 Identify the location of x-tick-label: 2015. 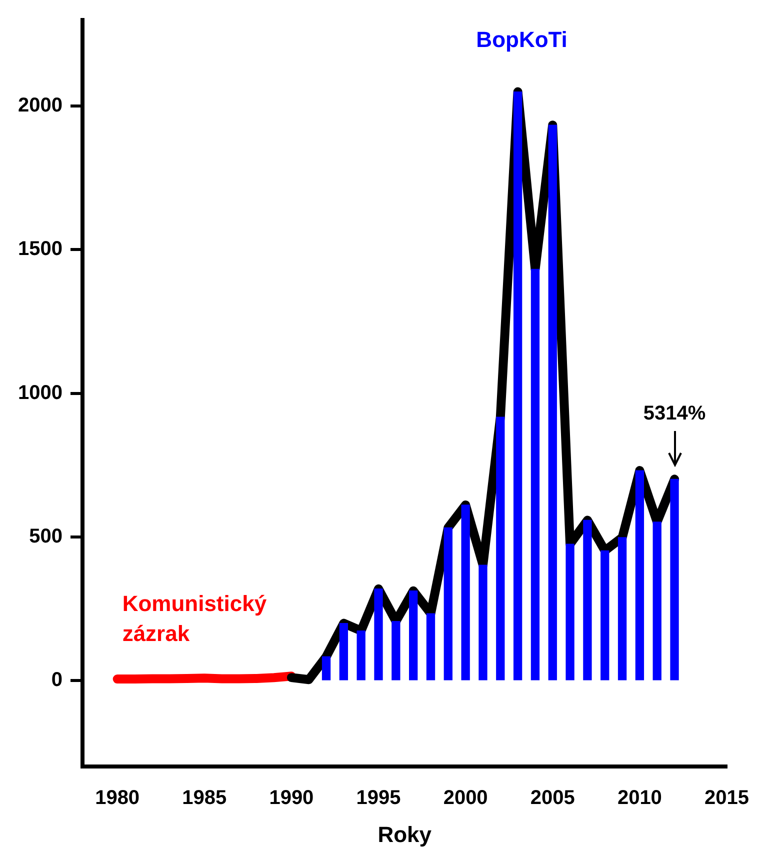
(727, 798).